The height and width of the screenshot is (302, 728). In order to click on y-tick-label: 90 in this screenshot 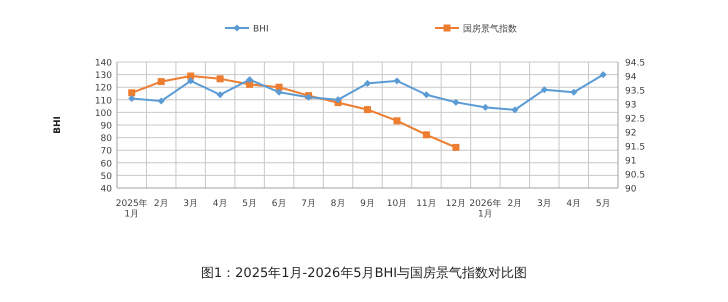, I will do `click(106, 127)`.